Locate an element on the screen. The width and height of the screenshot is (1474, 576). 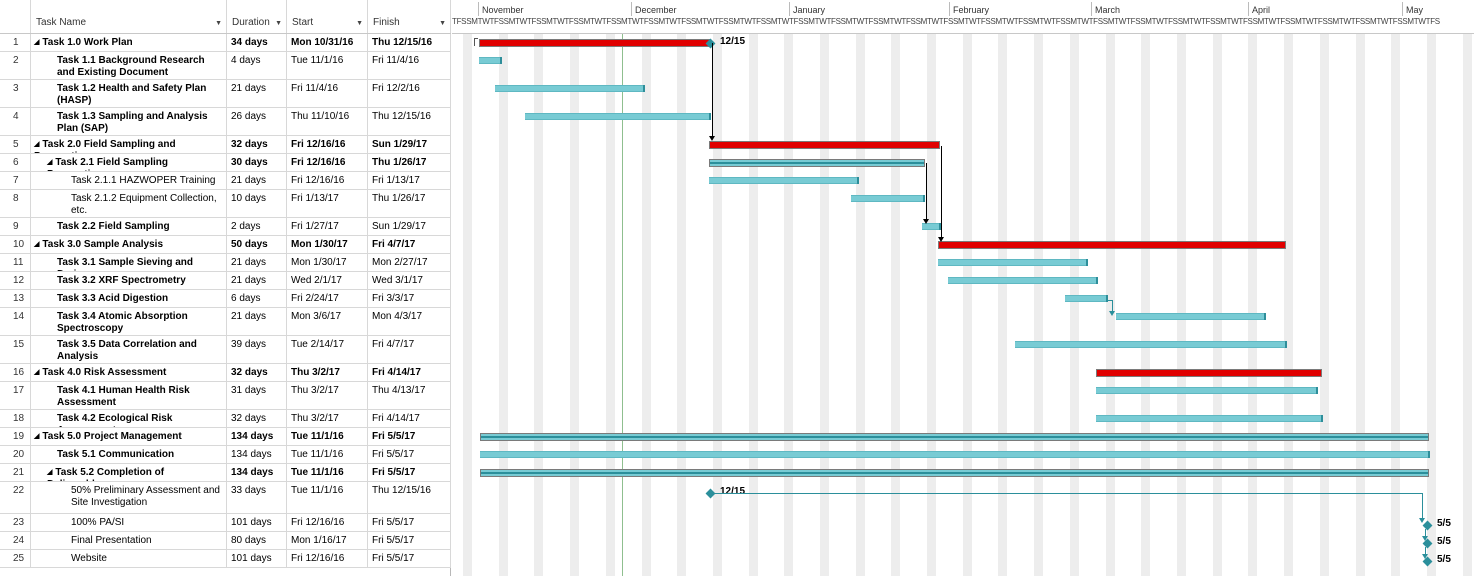
finish-cell: Fri 12/2/16 is located at coordinates (409, 93).